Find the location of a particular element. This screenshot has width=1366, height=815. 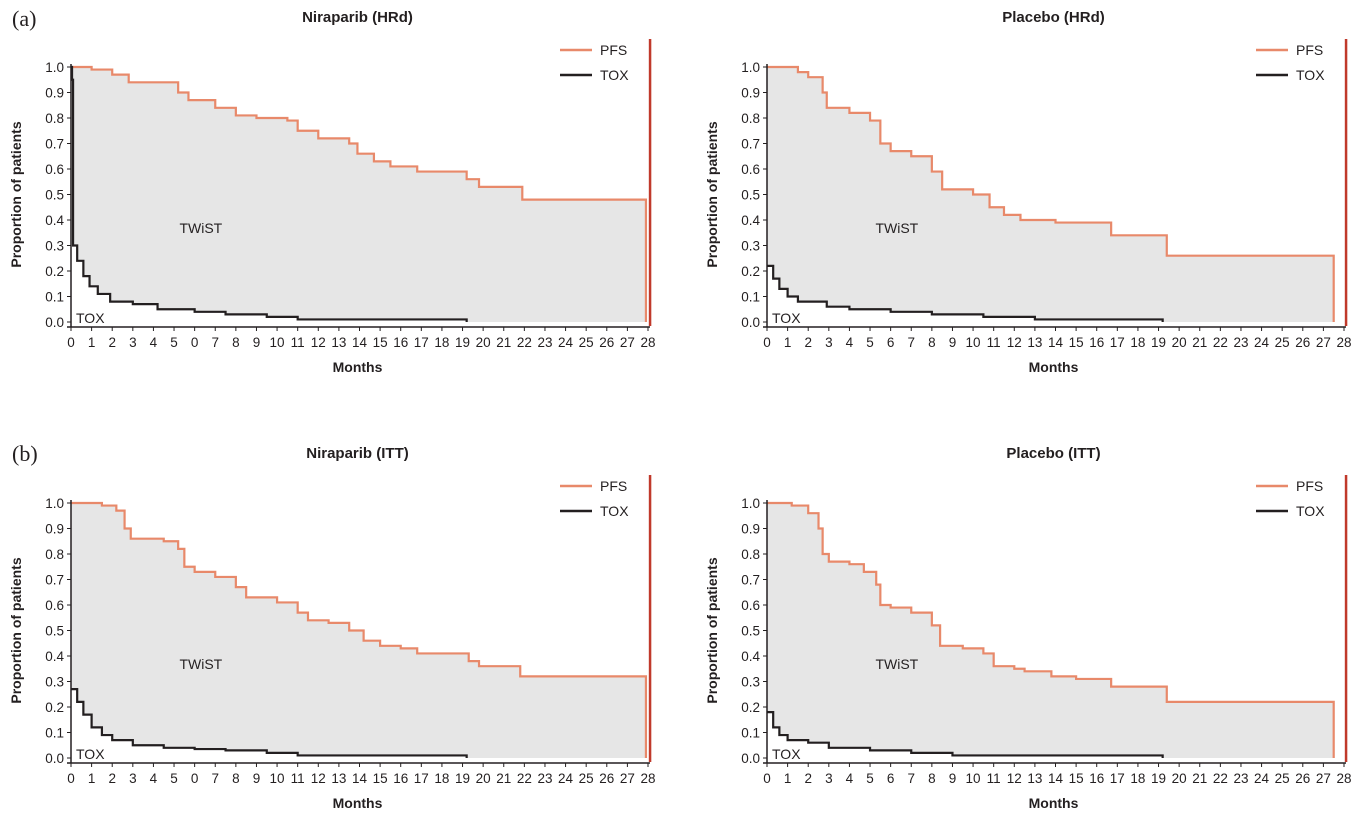

y-tick-label: 0.7 is located at coordinates (54, 144).